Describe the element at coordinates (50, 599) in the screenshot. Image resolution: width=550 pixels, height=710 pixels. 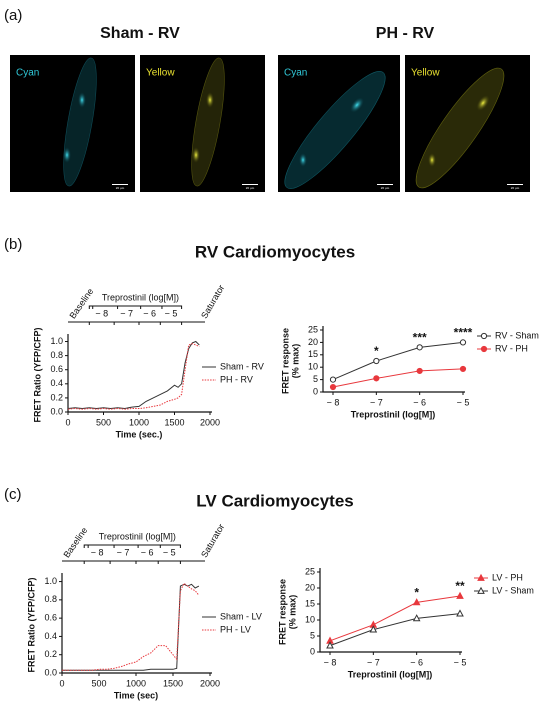
I see `y-tick-label: 0.8` at that location.